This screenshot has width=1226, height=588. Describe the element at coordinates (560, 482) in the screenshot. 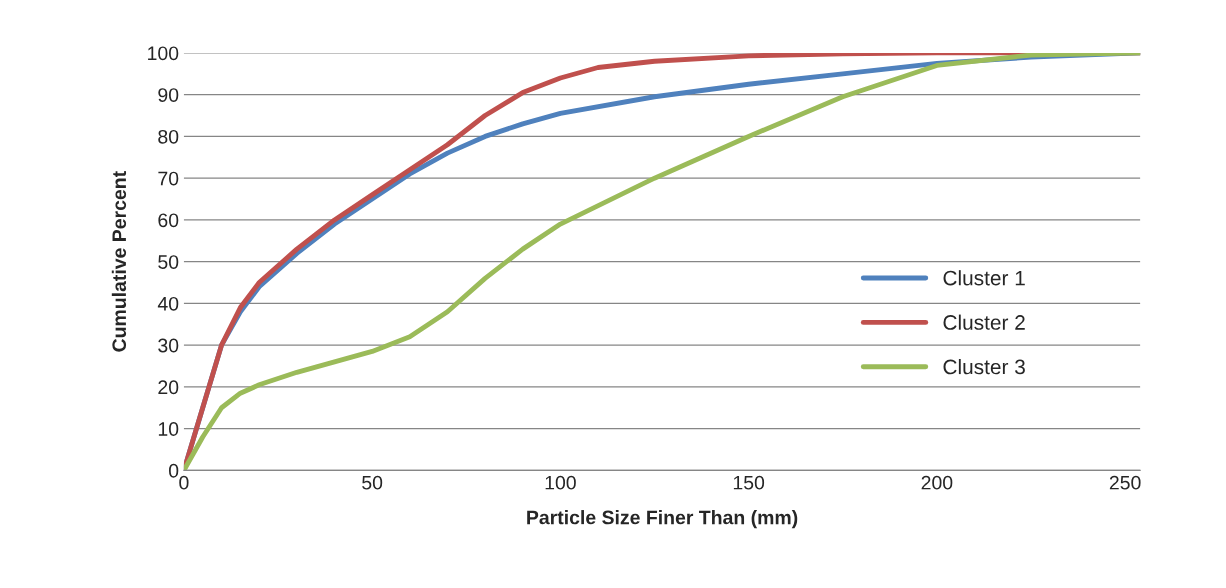

I see `x-tick-label: 100` at that location.